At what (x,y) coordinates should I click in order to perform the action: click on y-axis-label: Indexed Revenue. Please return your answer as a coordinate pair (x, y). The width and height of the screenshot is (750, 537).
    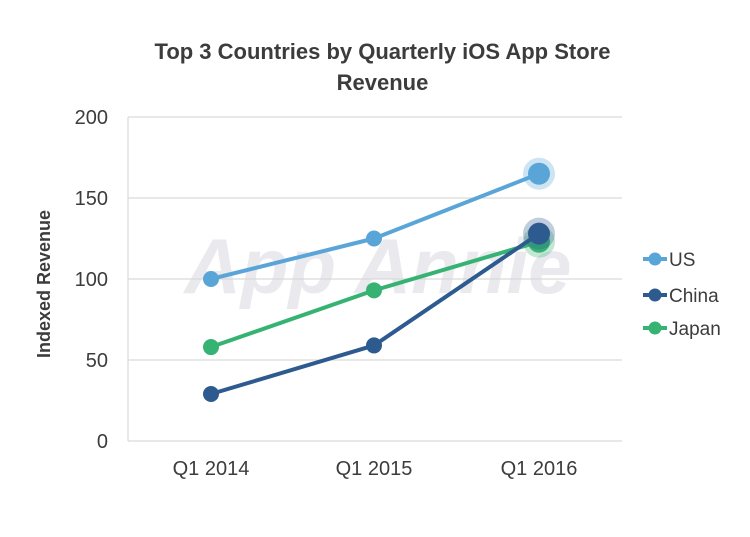
    Looking at the image, I should click on (44, 284).